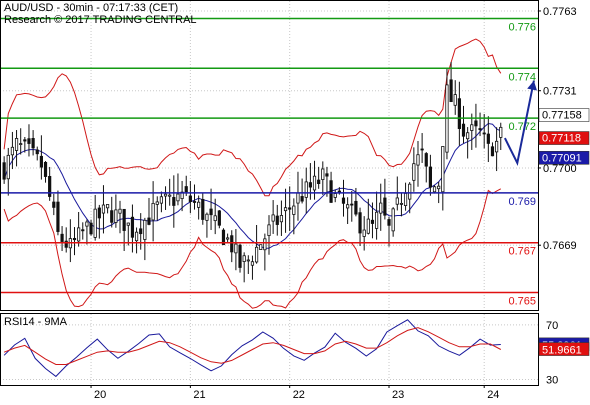  What do you see at coordinates (100, 394) in the screenshot?
I see `x-tick-label: 20` at bounding box center [100, 394].